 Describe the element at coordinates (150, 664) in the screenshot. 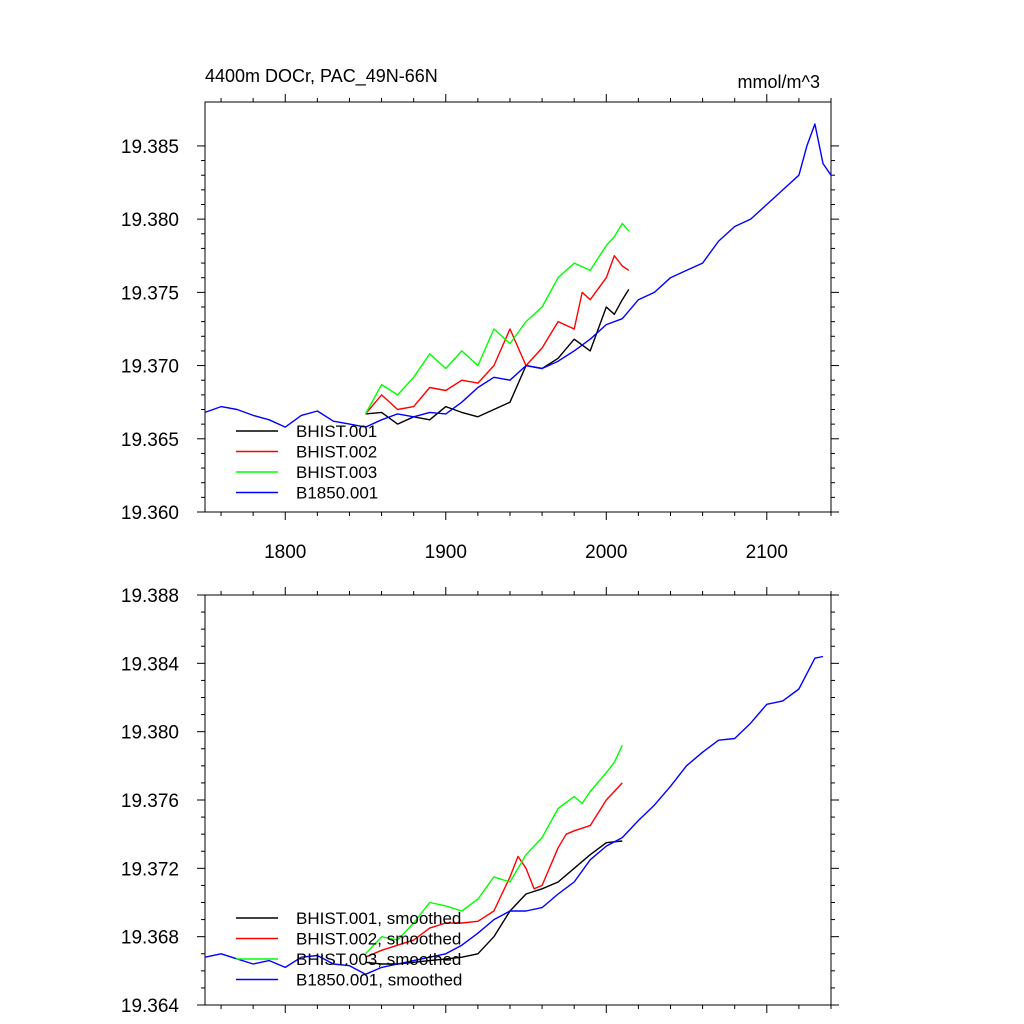

I see `y-tick-label: 19.384` at that location.